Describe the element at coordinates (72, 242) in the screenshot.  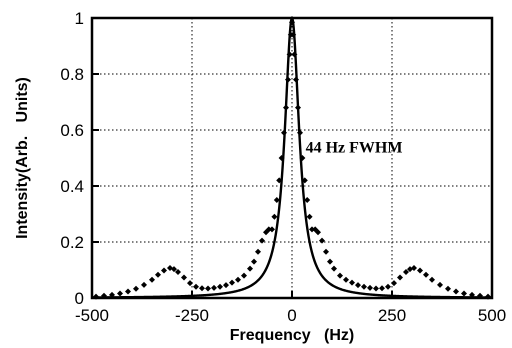
I see `y-tick-label: 0.2` at that location.